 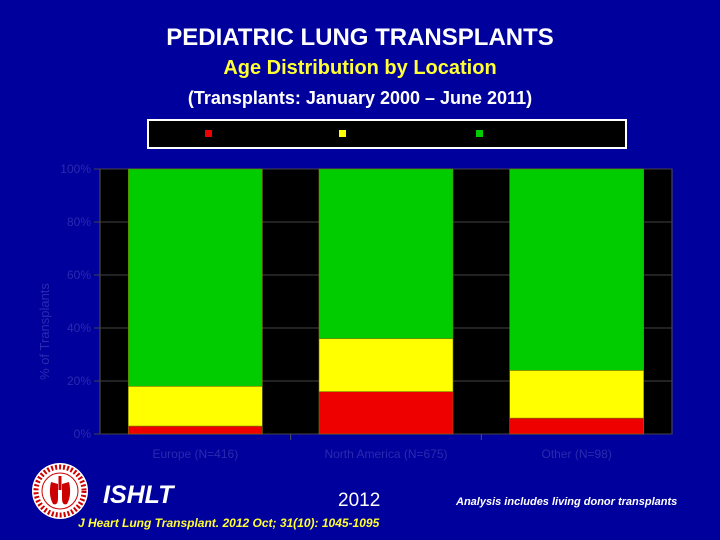 I want to click on legend-swatch-green, so click(x=479, y=133).